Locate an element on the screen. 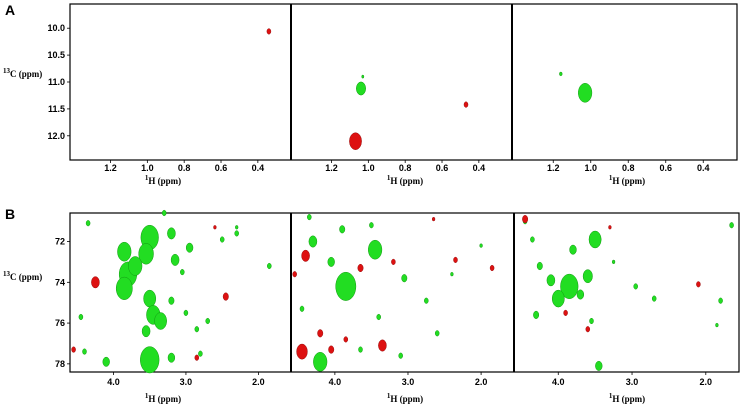 The width and height of the screenshot is (743, 414). y-tick-label: 74 is located at coordinates (60, 282).